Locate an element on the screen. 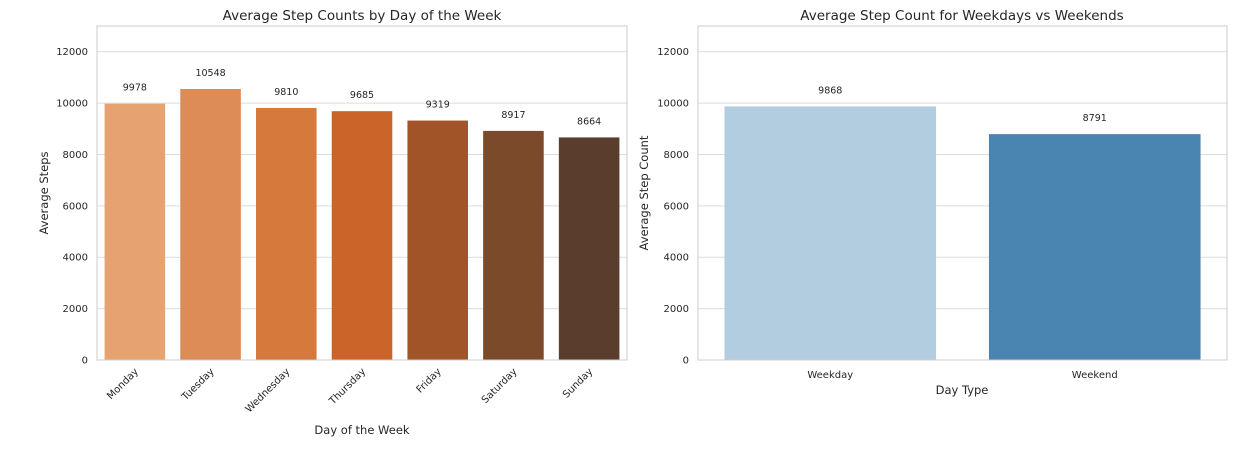 Image resolution: width=1260 pixels, height=452 pixels. x-tick-label: Monday is located at coordinates (123, 384).